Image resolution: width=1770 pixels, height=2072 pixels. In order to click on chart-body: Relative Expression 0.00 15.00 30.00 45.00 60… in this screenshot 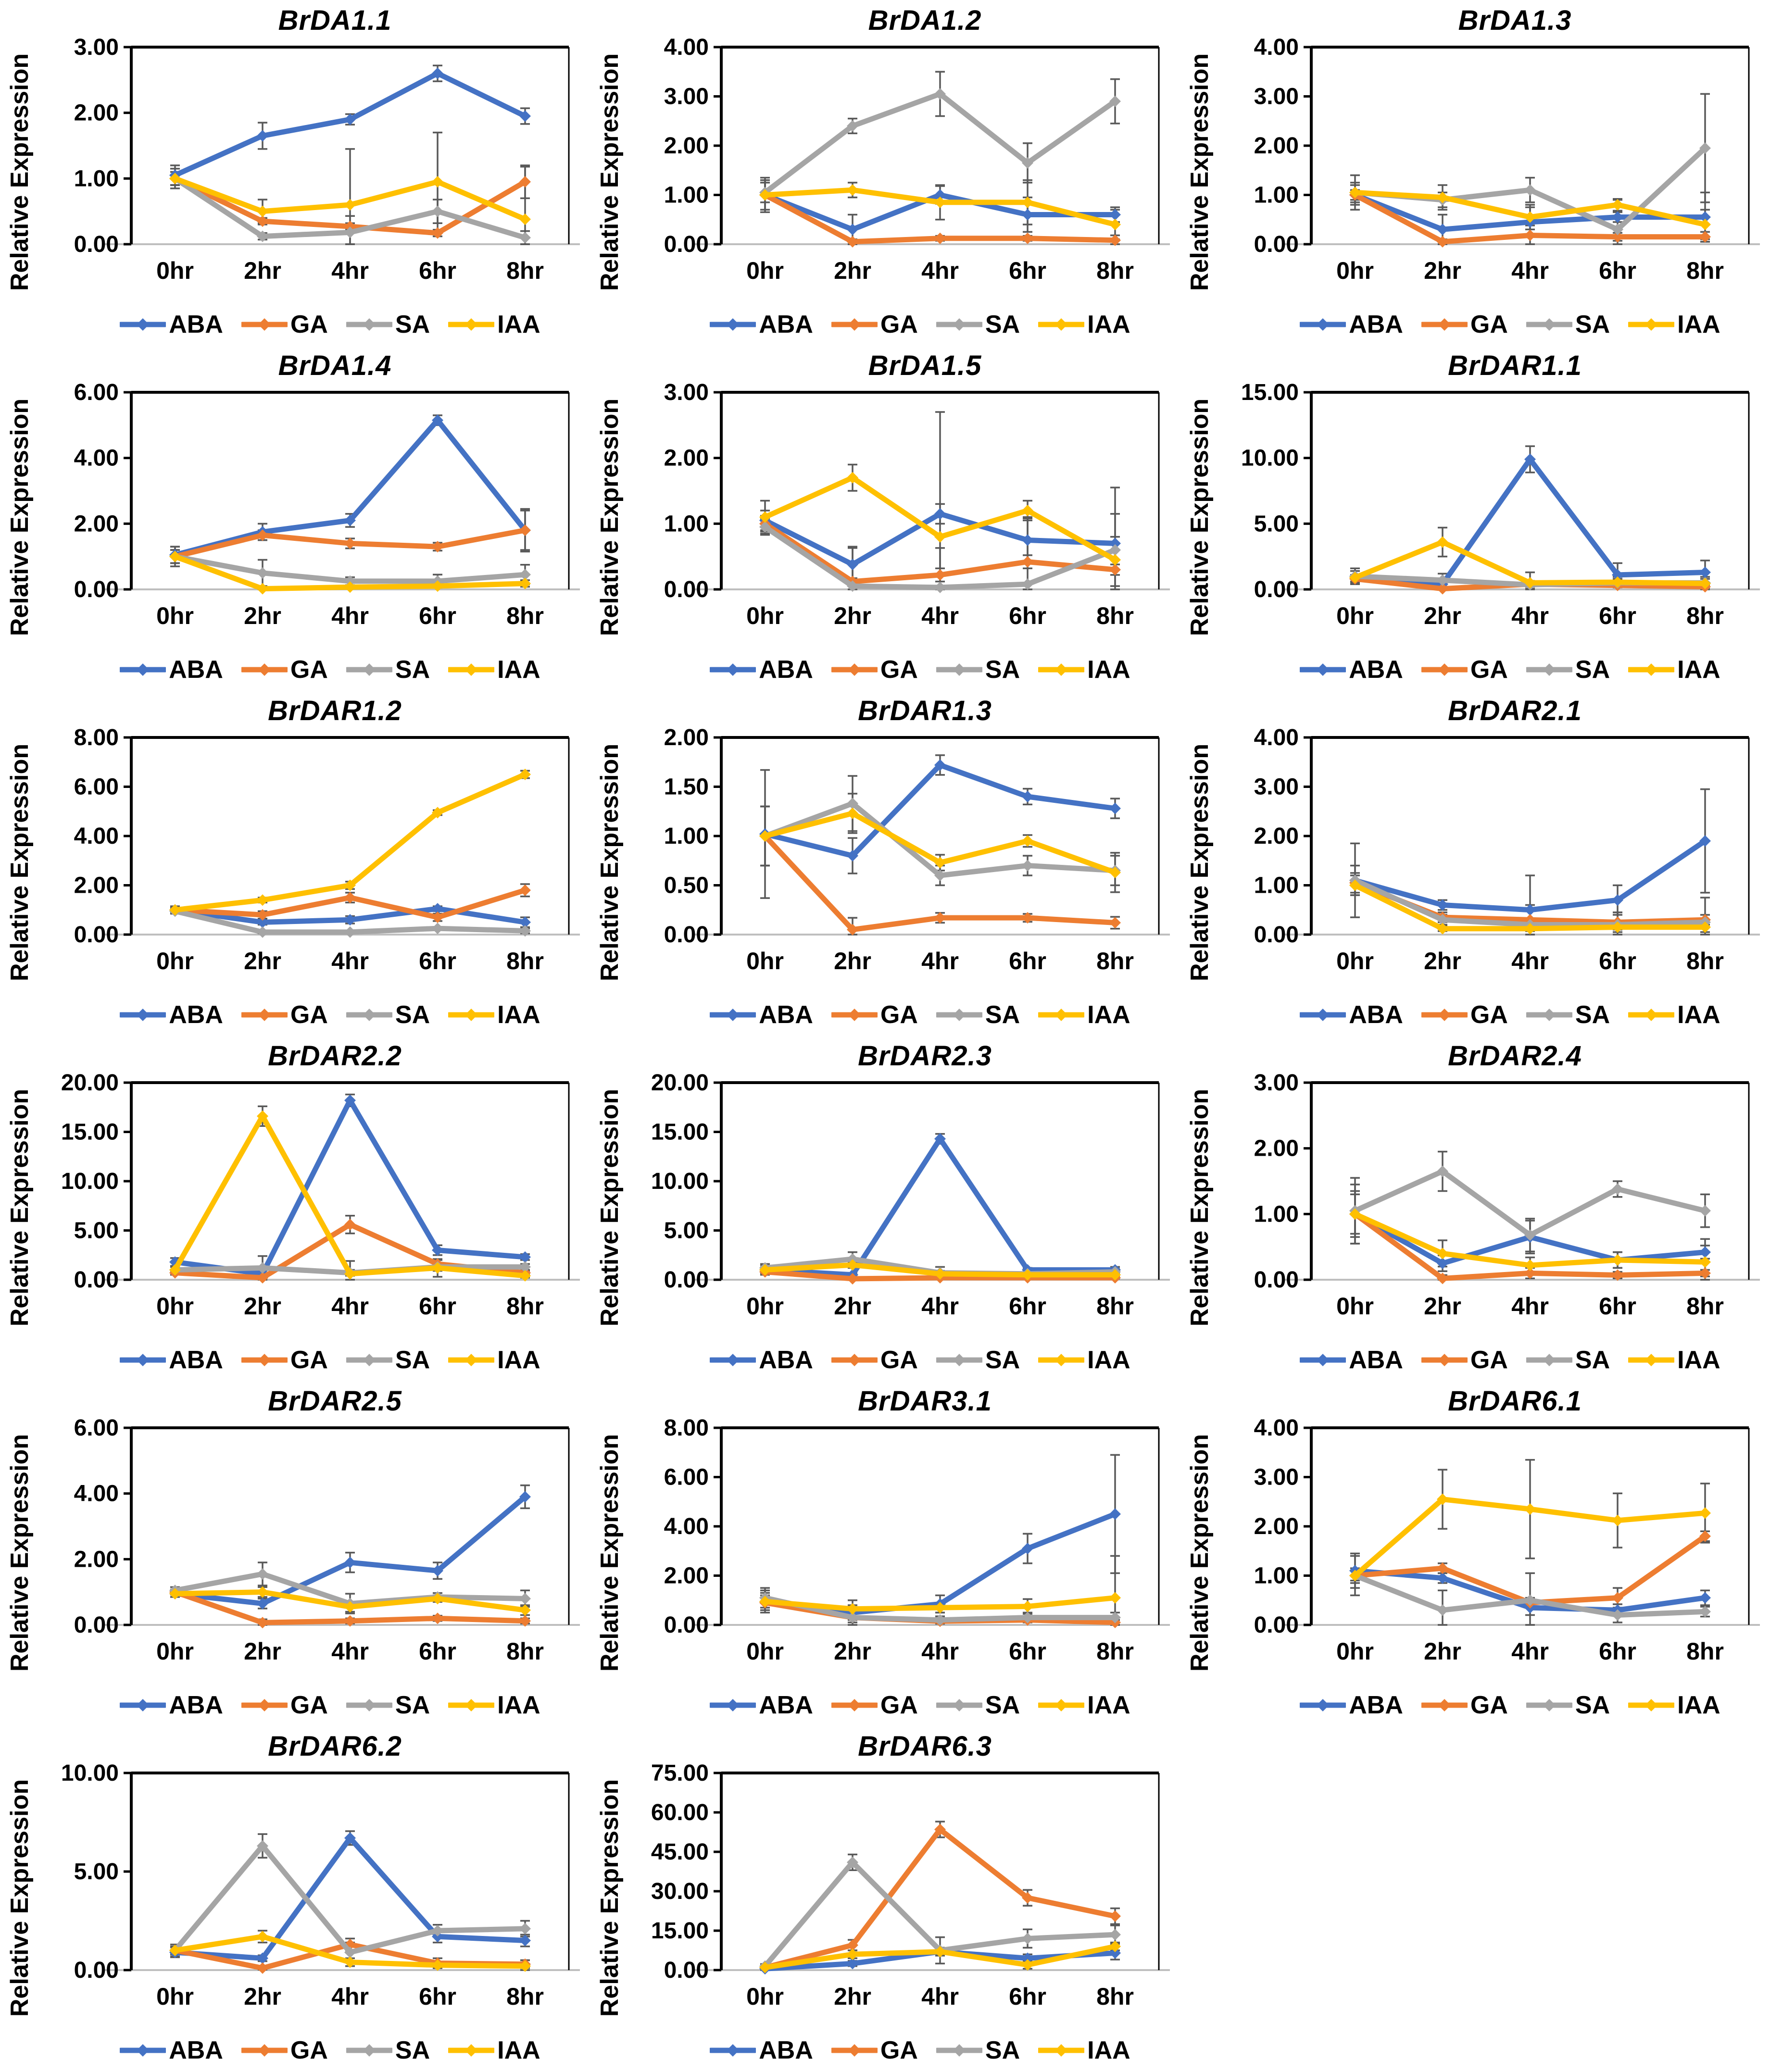, I will do `click(884, 1898)`.